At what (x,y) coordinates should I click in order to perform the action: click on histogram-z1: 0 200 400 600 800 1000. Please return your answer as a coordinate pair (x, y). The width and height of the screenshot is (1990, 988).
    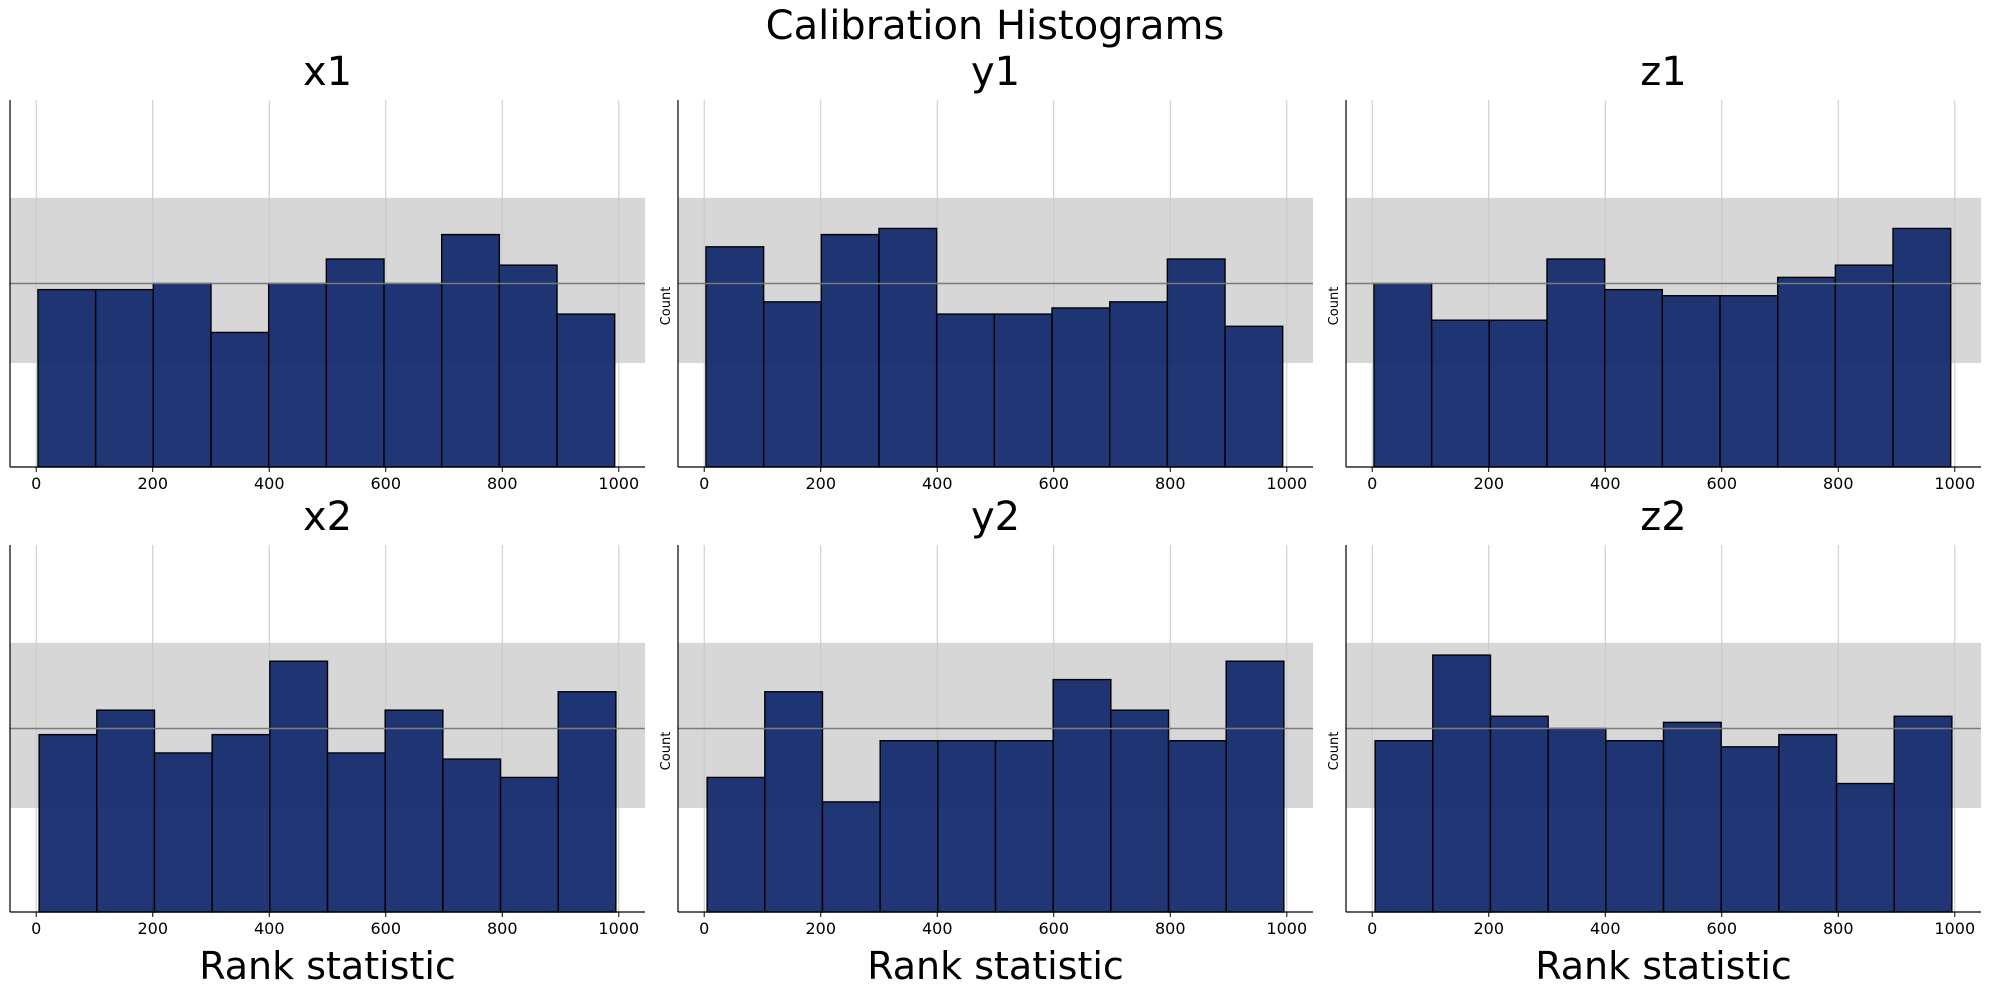
    Looking at the image, I should click on (1663, 296).